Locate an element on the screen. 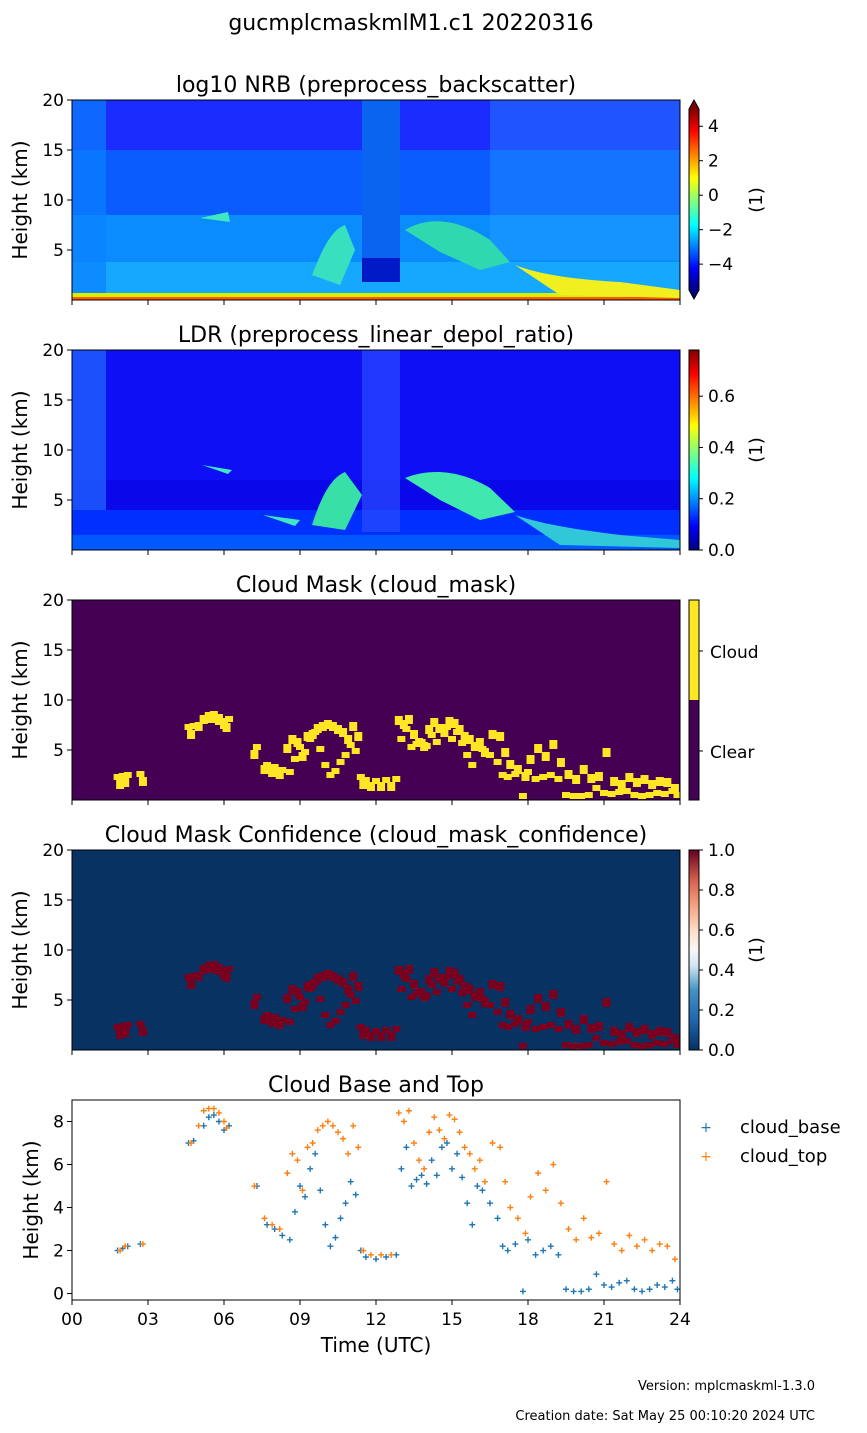 This screenshot has width=867, height=1433. panel-base-top-y-axis: 0 2 4 6 8 is located at coordinates (62, 1209).